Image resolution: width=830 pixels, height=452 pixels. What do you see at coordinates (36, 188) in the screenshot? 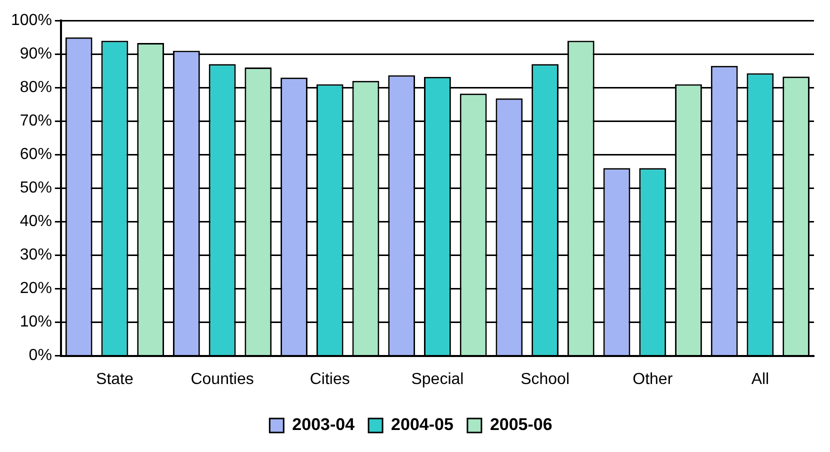
I see `y-tick-label: 50%` at bounding box center [36, 188].